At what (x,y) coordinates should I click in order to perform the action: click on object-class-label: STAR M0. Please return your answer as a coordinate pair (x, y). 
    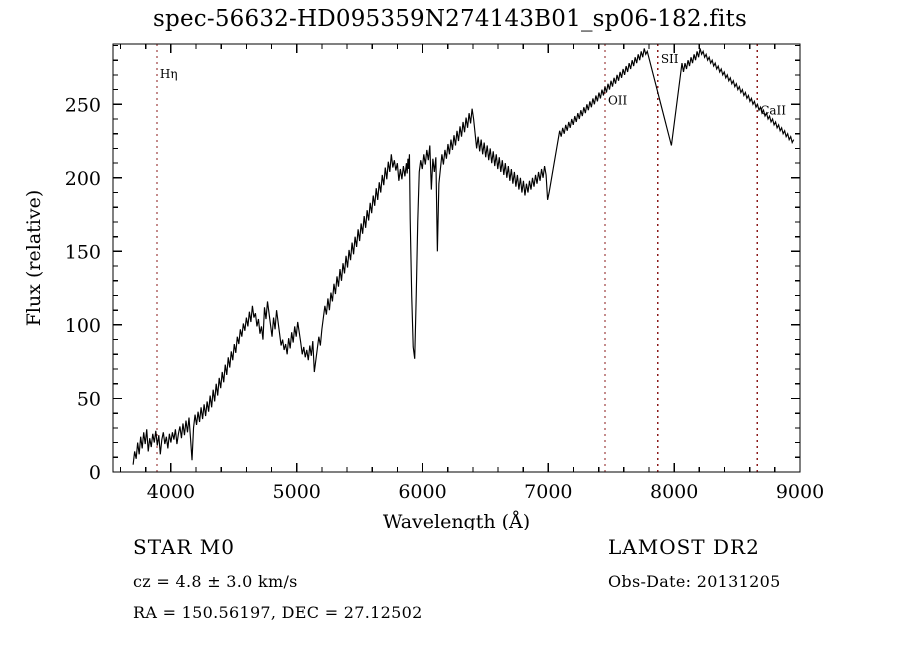
    Looking at the image, I should click on (184, 547).